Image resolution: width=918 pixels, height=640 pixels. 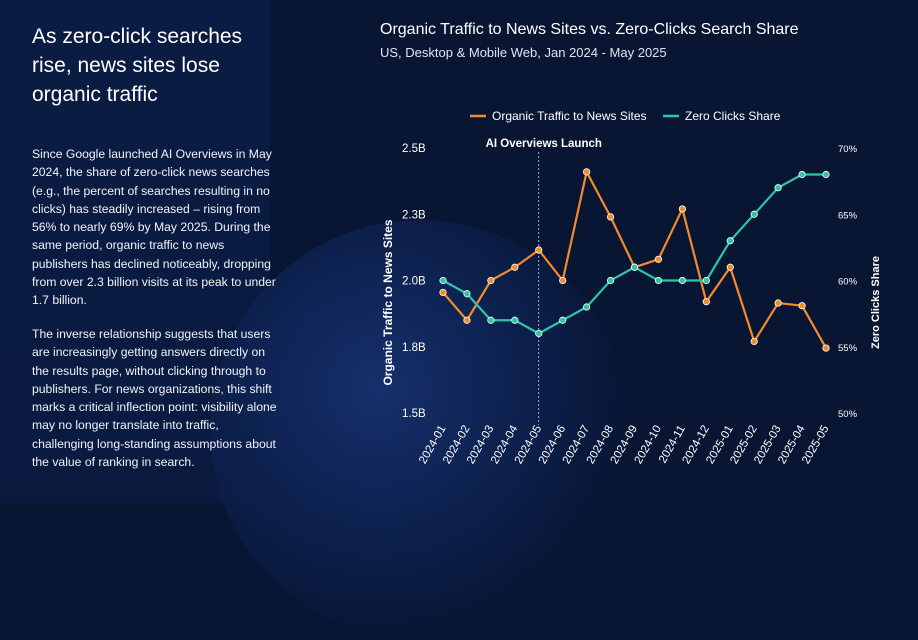 I want to click on y-axis-title: Organic Traffic to News Sites, so click(x=388, y=302).